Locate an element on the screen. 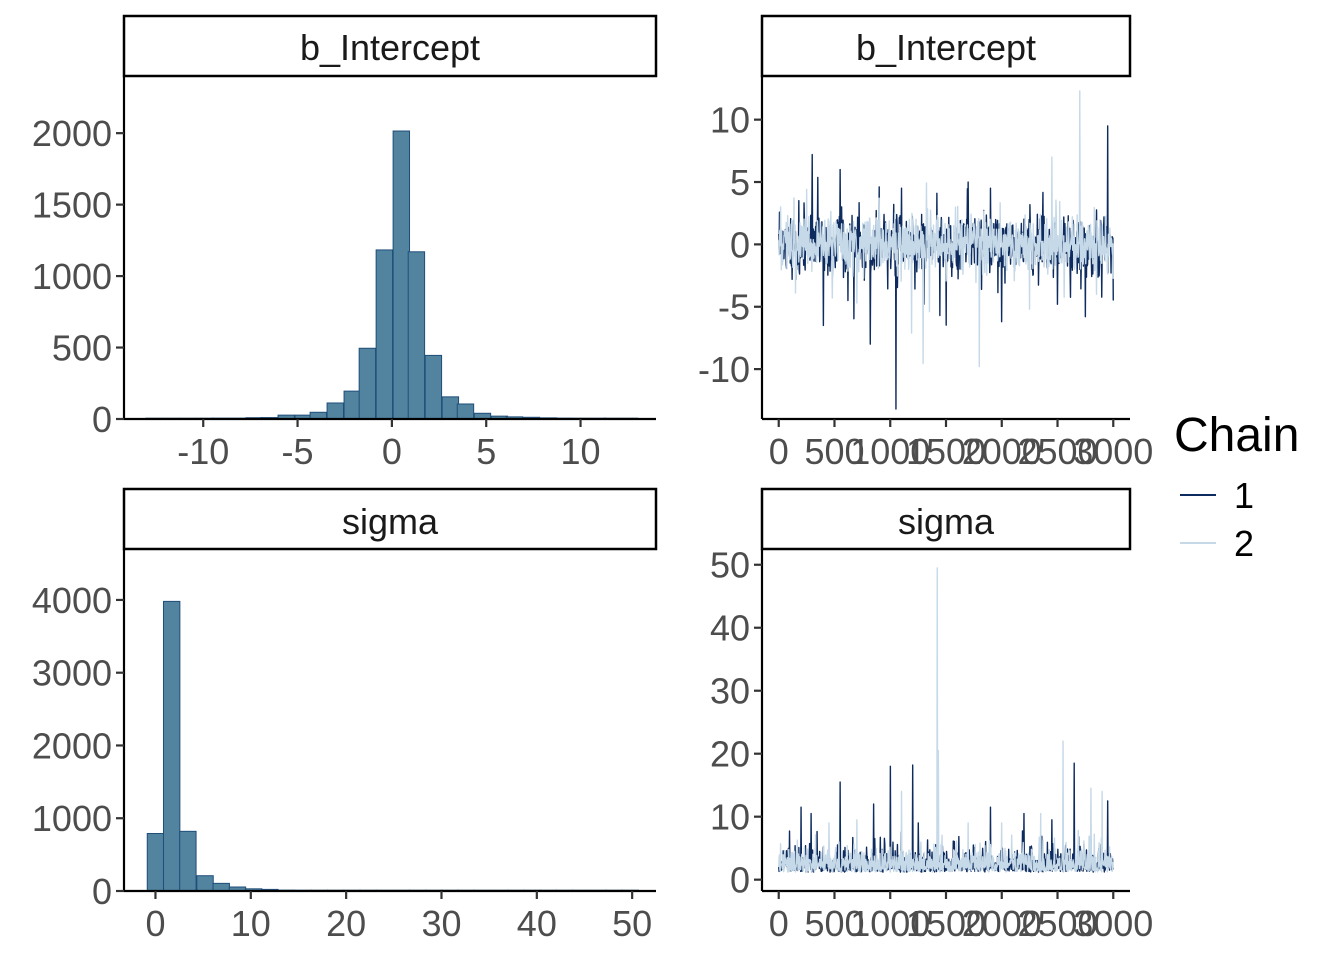  y-tick-label: 30 is located at coordinates (730, 691).